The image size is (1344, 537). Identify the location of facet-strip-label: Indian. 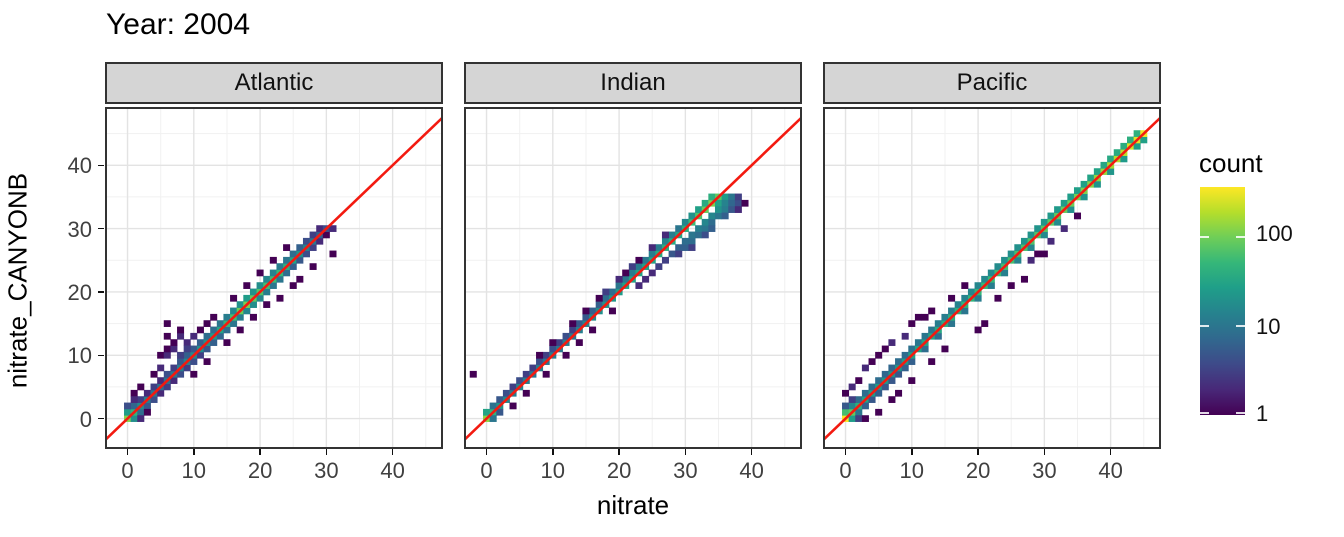
(633, 82).